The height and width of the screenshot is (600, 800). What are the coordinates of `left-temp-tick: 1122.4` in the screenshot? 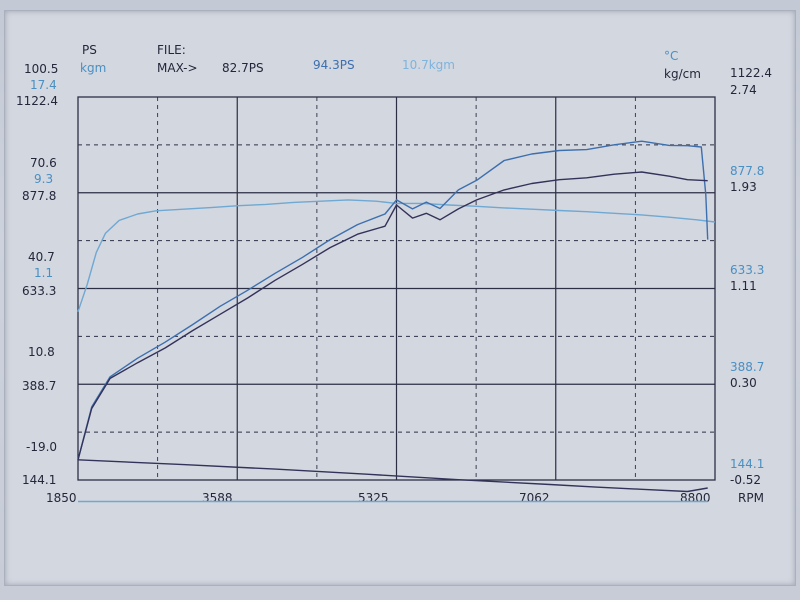 It's located at (37, 101).